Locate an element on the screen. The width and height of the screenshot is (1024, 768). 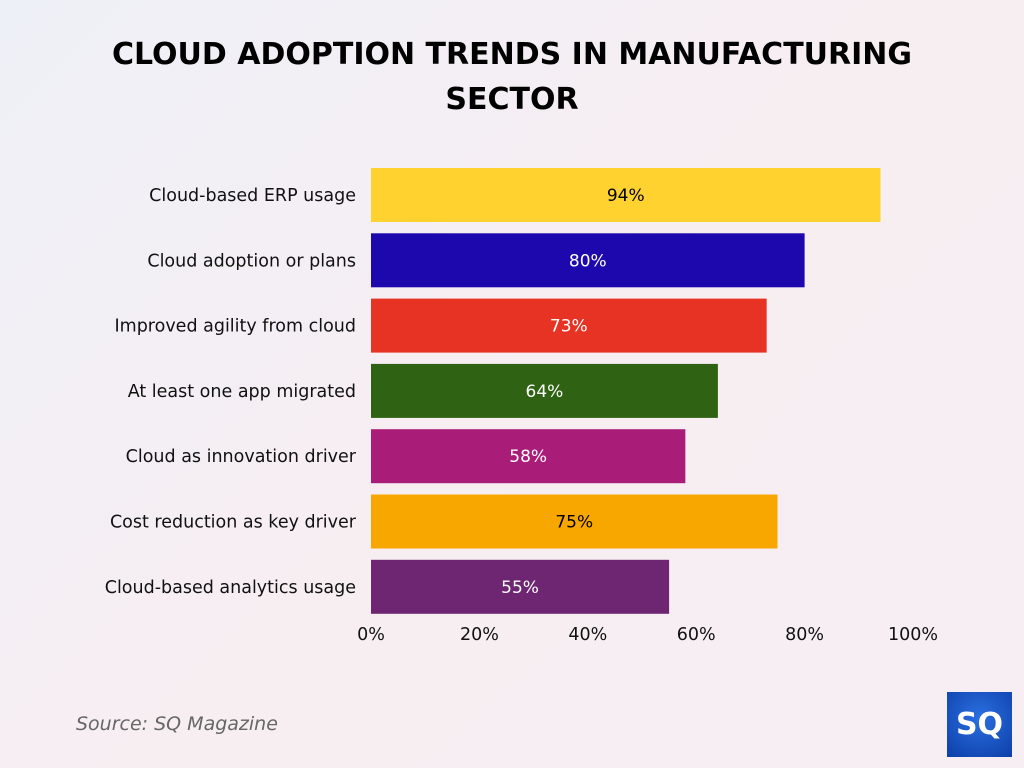
x-tick-label: 100% is located at coordinates (913, 635).